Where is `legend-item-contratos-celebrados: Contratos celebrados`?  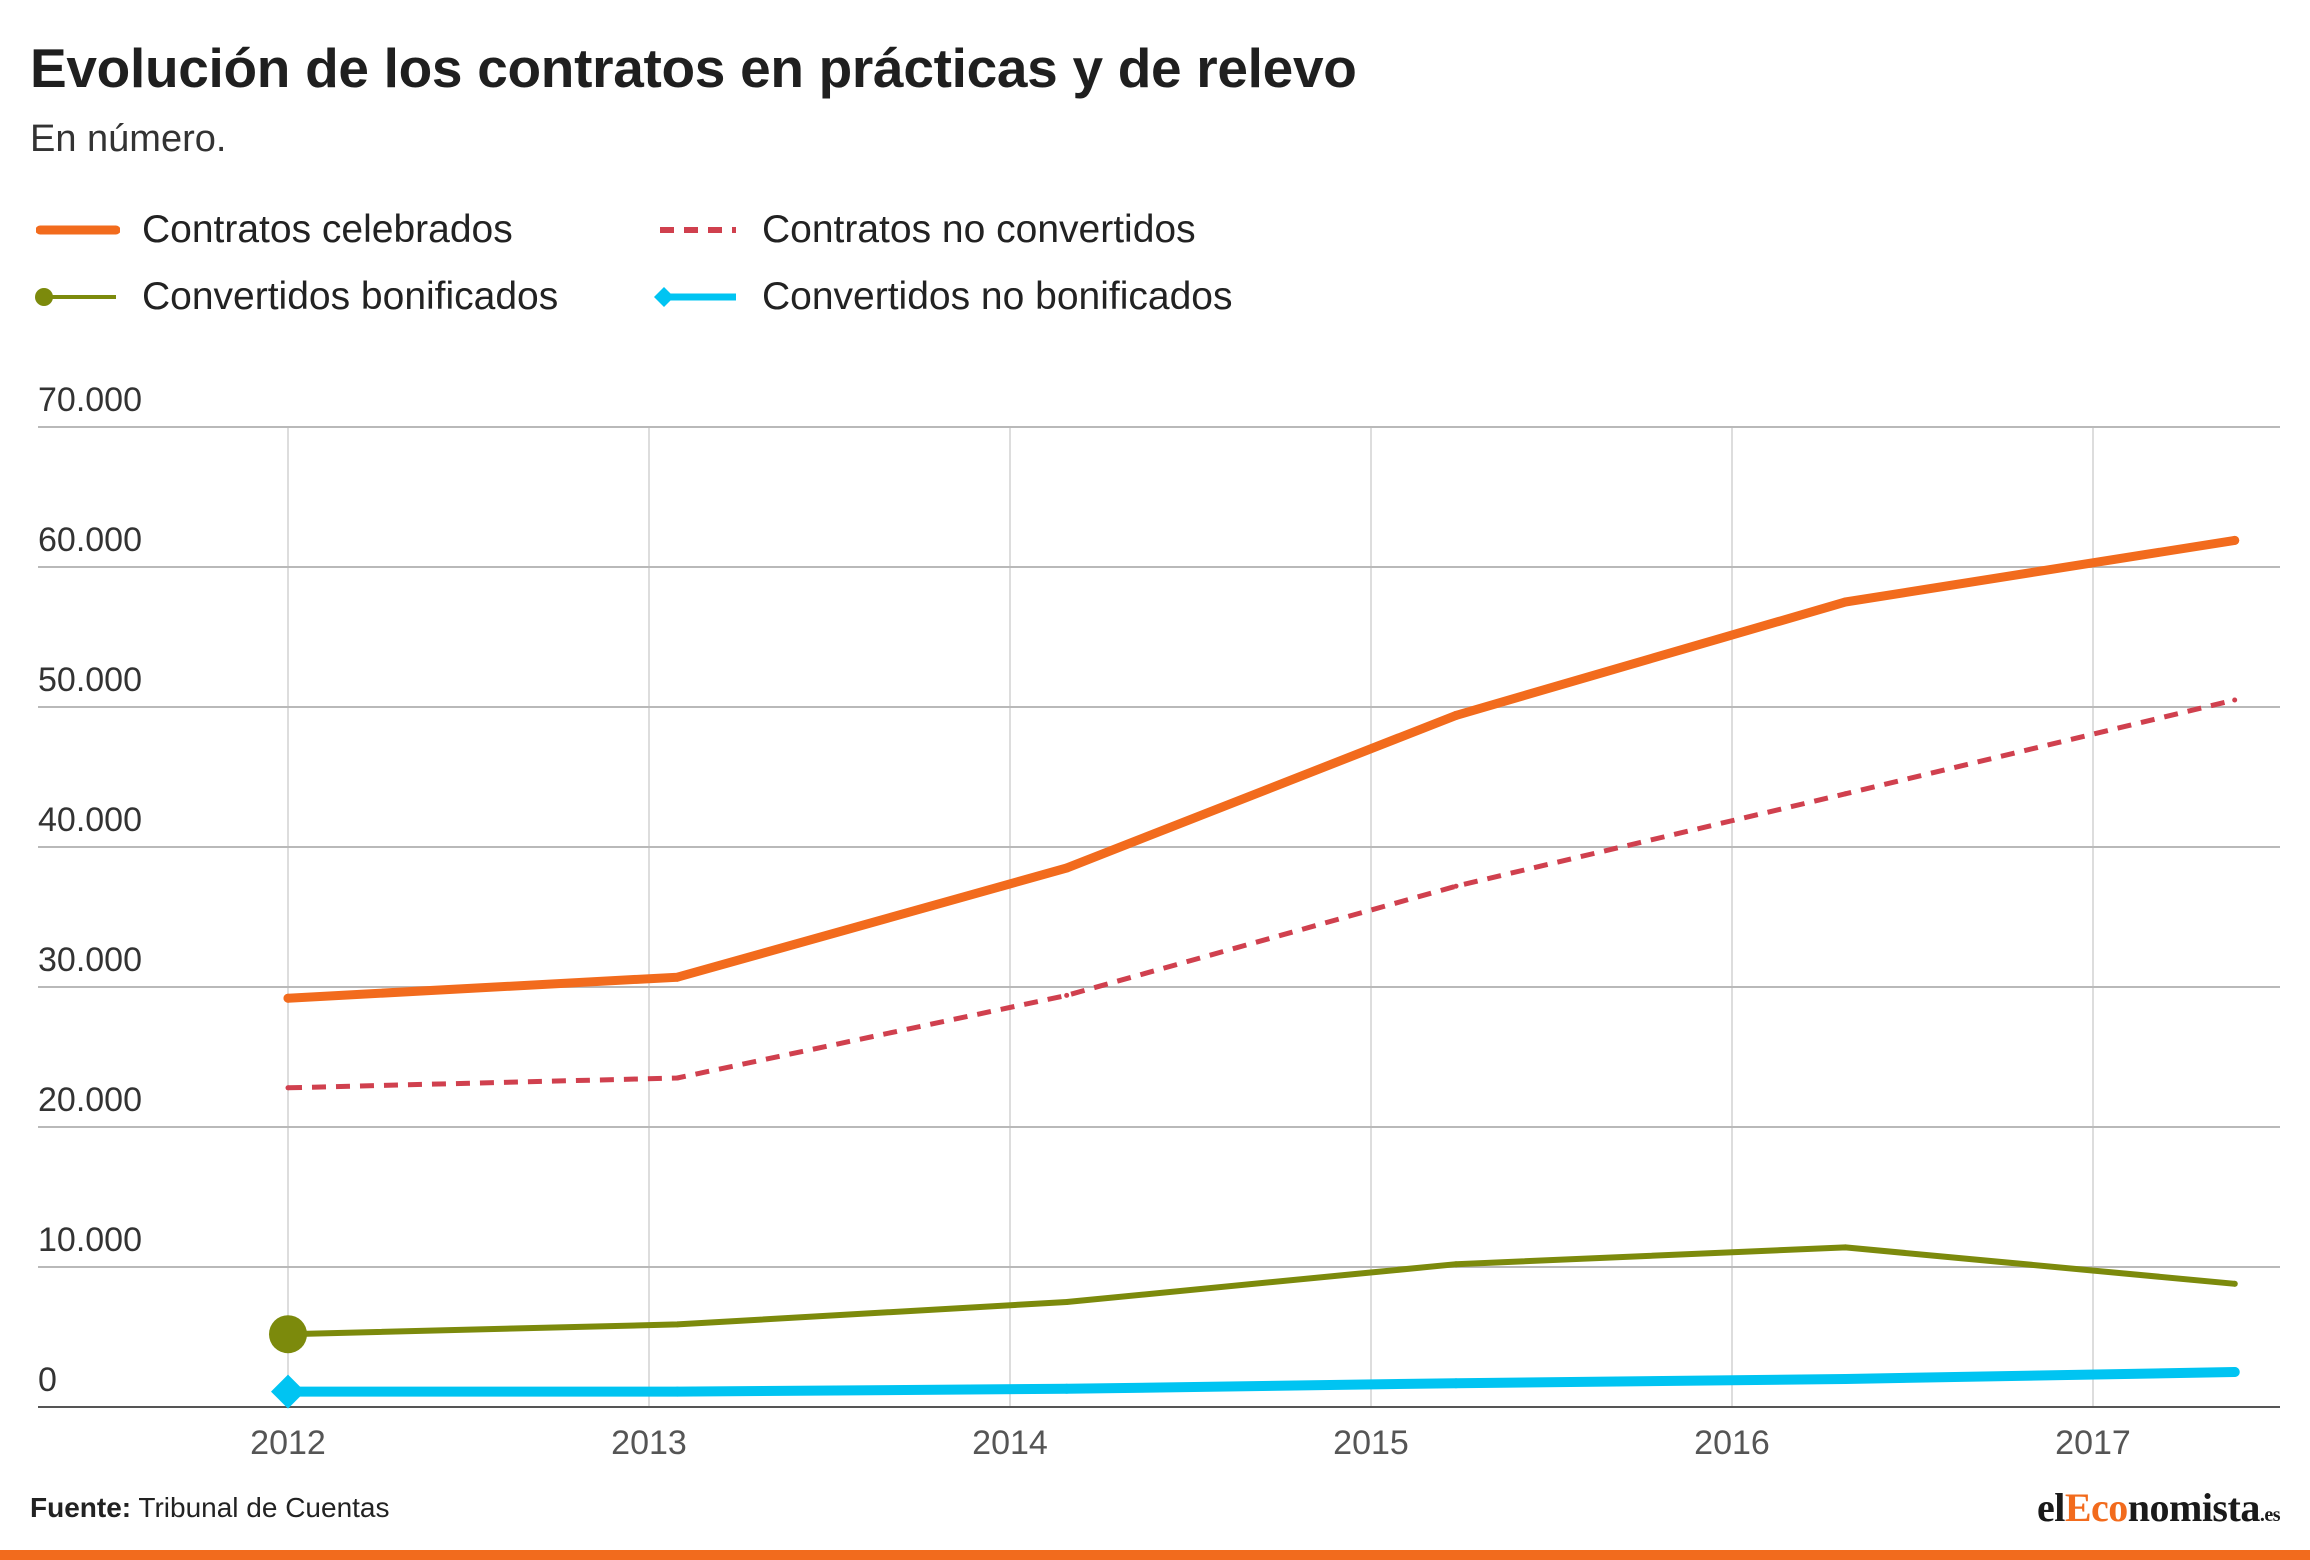 legend-item-contratos-celebrados: Contratos celebrados is located at coordinates (274, 230).